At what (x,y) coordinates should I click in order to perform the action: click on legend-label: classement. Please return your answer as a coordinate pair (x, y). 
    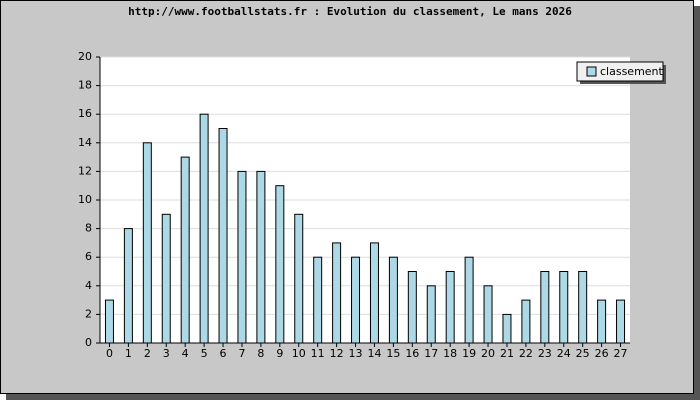
    Looking at the image, I should click on (632, 71).